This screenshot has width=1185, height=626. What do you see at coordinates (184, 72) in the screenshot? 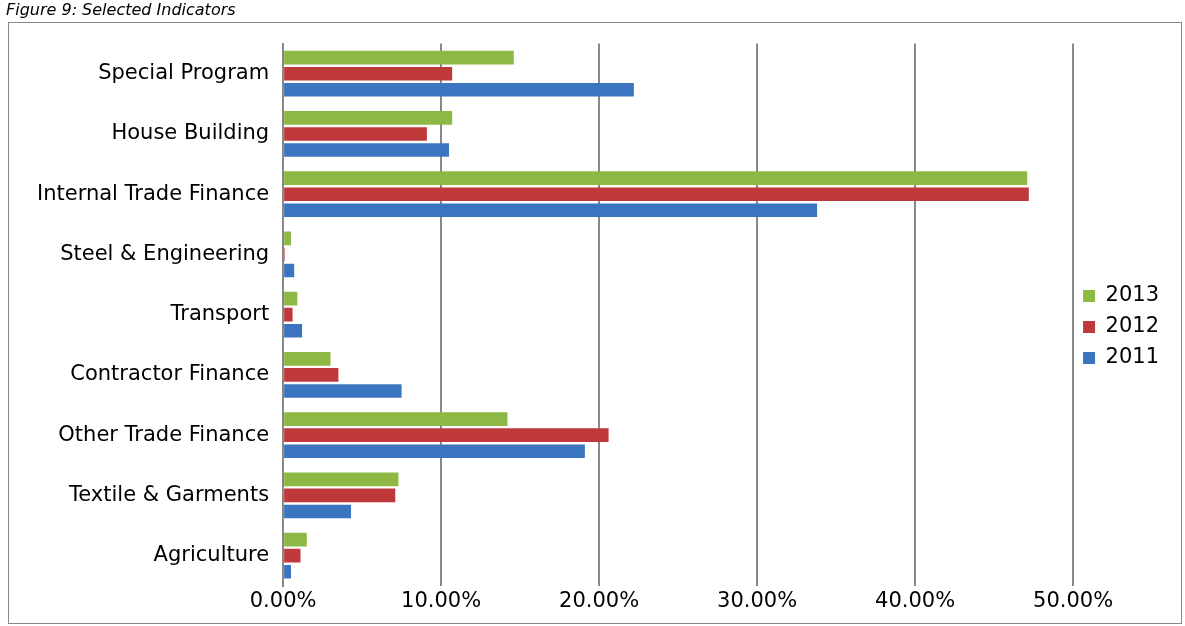
I see `y-tick-label: Special Program` at bounding box center [184, 72].